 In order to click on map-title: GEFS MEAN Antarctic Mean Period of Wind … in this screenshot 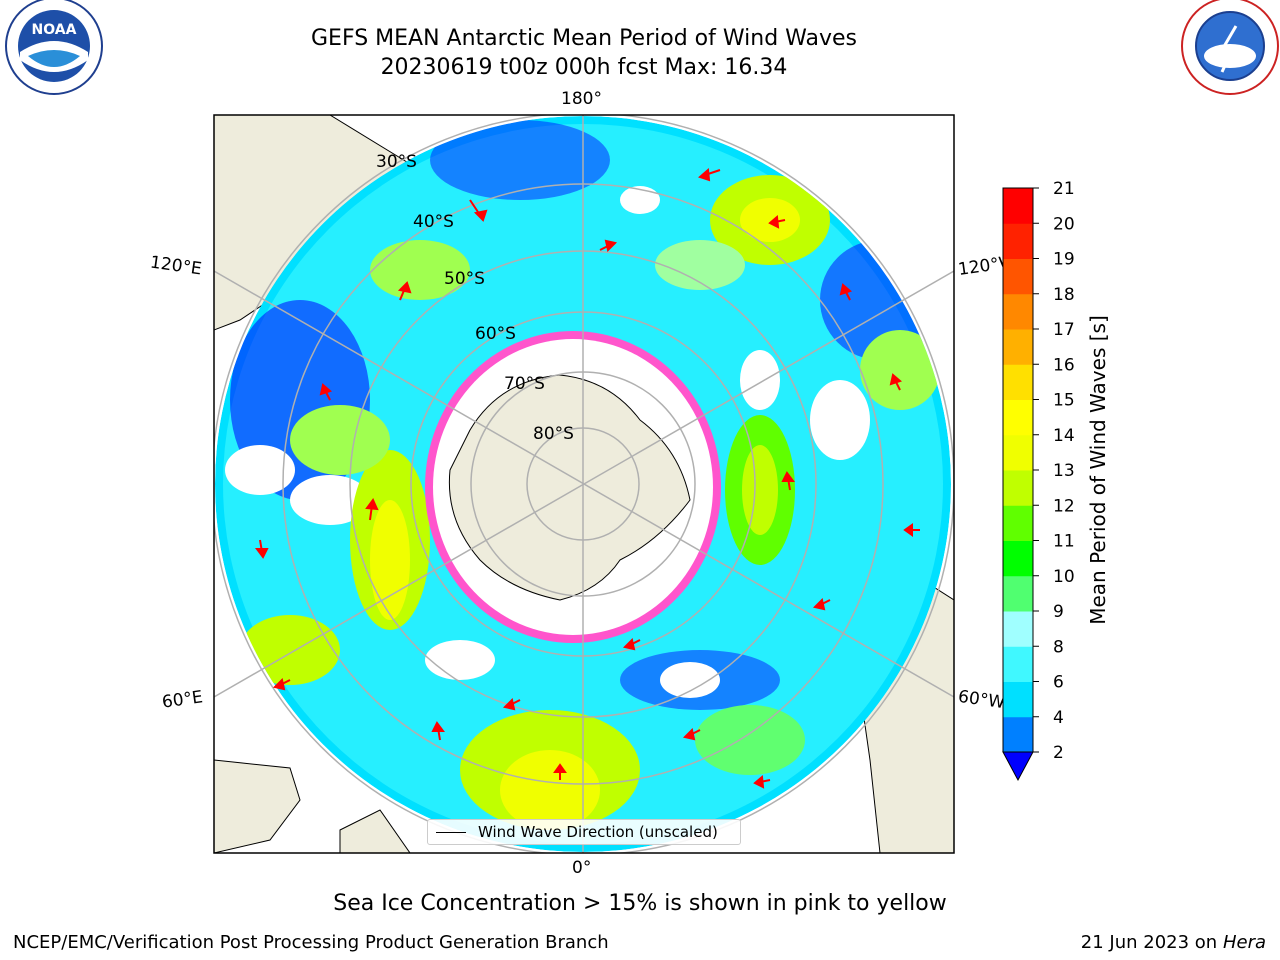, I will do `click(584, 38)`.